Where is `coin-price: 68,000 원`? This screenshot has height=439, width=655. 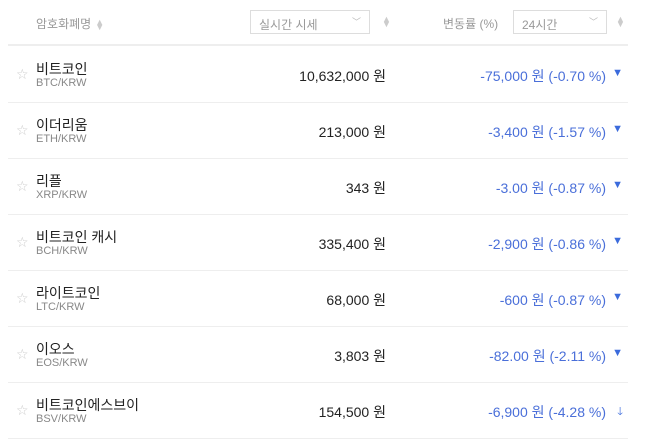 coin-price: 68,000 원 is located at coordinates (356, 300).